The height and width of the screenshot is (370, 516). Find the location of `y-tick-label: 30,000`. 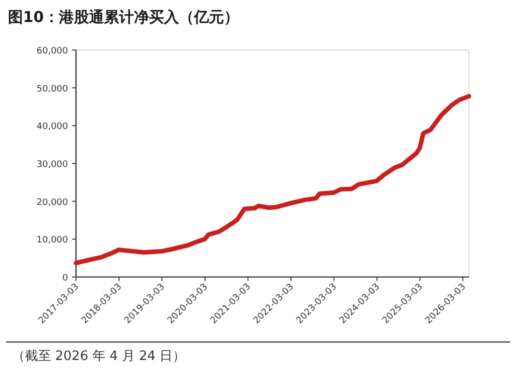

y-tick-label: 30,000 is located at coordinates (52, 165).